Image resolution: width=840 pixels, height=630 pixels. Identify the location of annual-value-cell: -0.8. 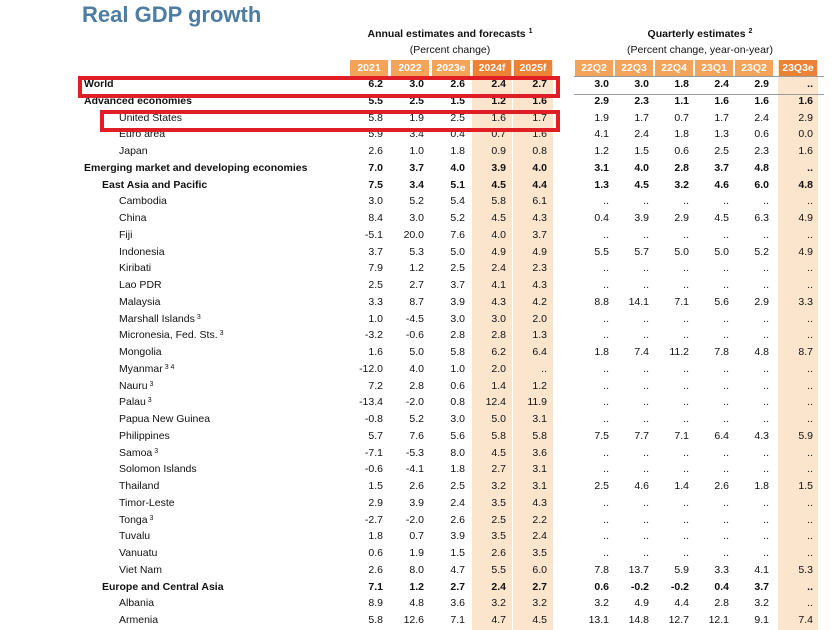
(373, 419).